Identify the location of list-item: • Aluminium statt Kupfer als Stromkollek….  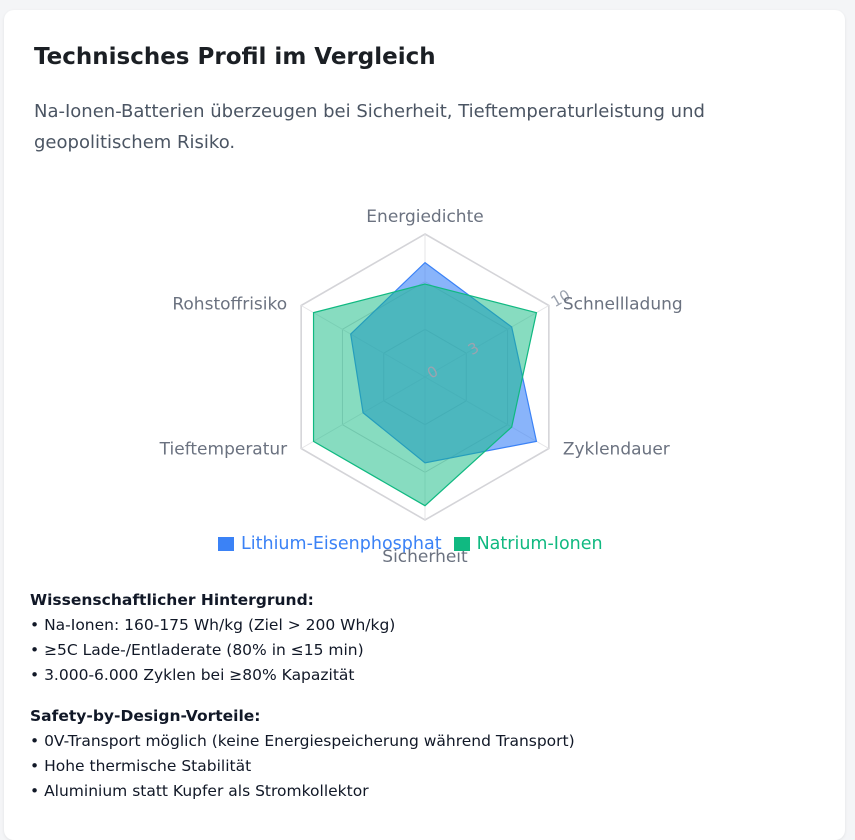
(199, 791).